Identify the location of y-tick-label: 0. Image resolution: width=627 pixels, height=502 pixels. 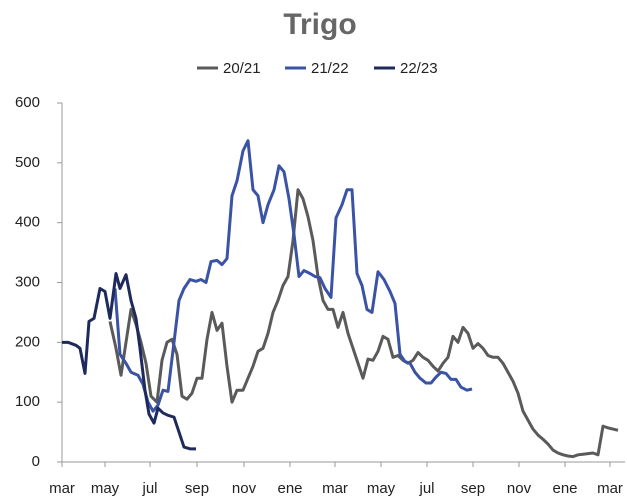
(36, 461).